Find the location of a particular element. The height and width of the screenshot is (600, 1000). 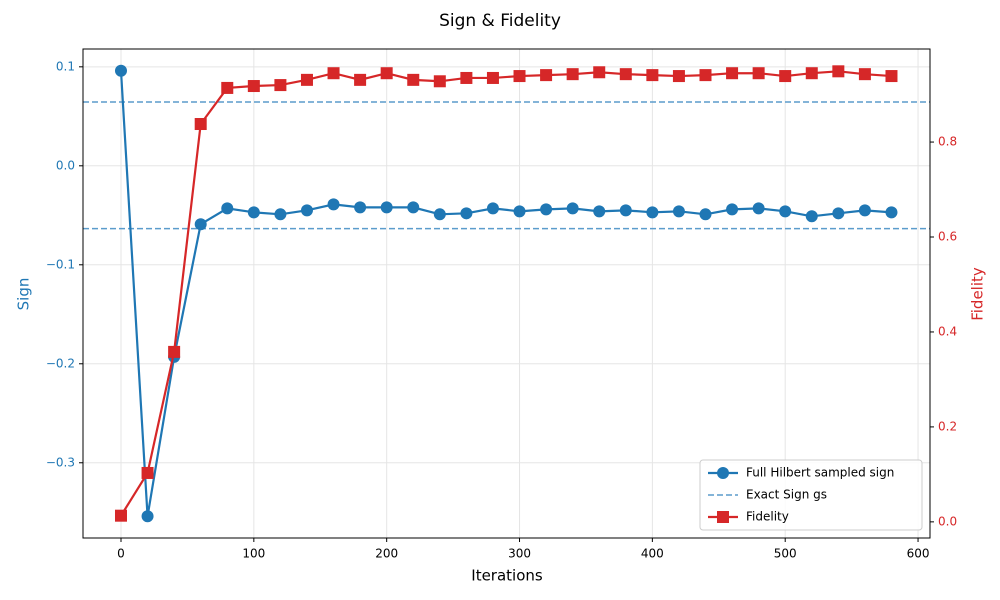

y2-tick-label: 0.4 is located at coordinates (947, 331).